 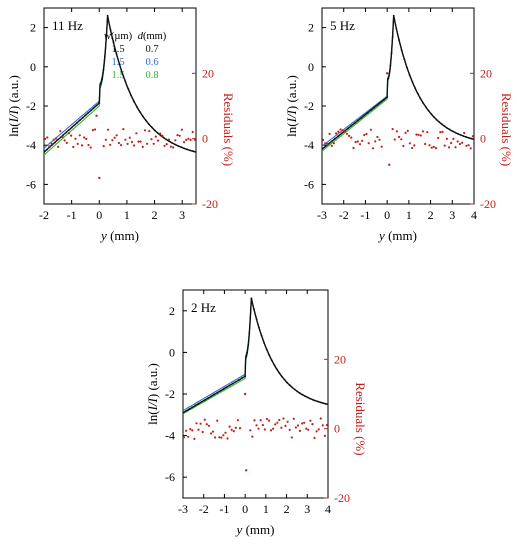 What do you see at coordinates (170, 477) in the screenshot?
I see `y-tick-label: -6` at bounding box center [170, 477].